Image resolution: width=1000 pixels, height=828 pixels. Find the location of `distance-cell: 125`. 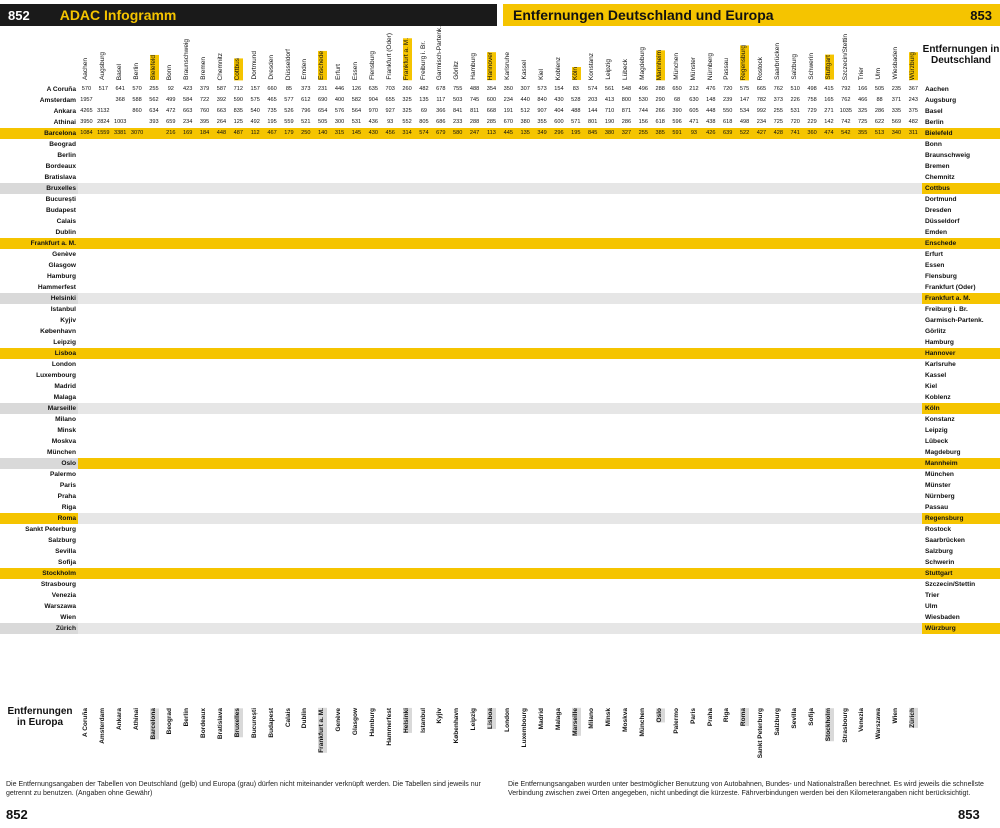

distance-cell: 125 is located at coordinates (238, 122).